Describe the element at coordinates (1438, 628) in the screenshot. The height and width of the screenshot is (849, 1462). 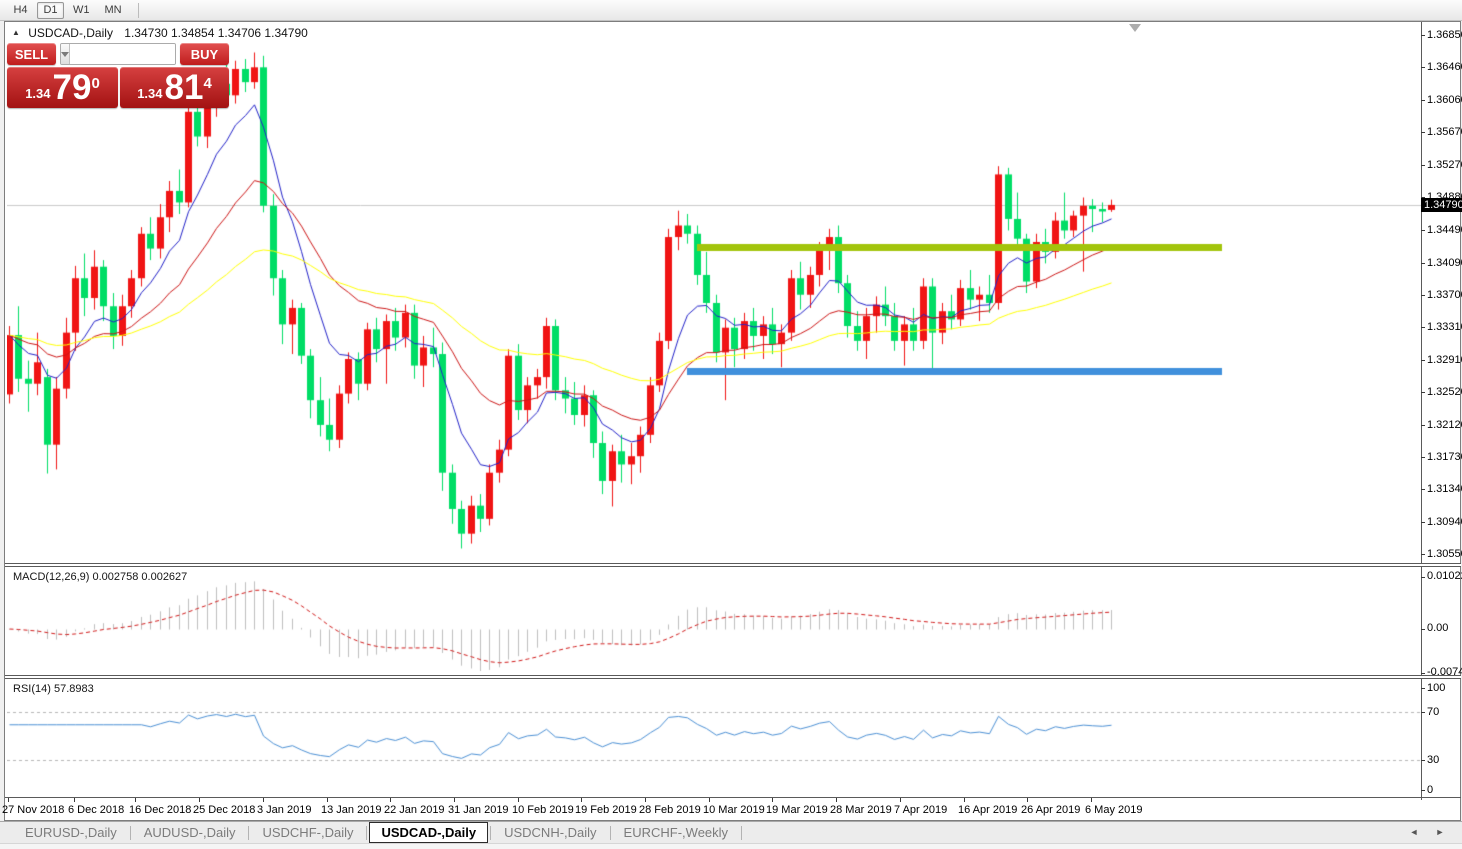
I see `macd-axis-label: 0.00` at that location.